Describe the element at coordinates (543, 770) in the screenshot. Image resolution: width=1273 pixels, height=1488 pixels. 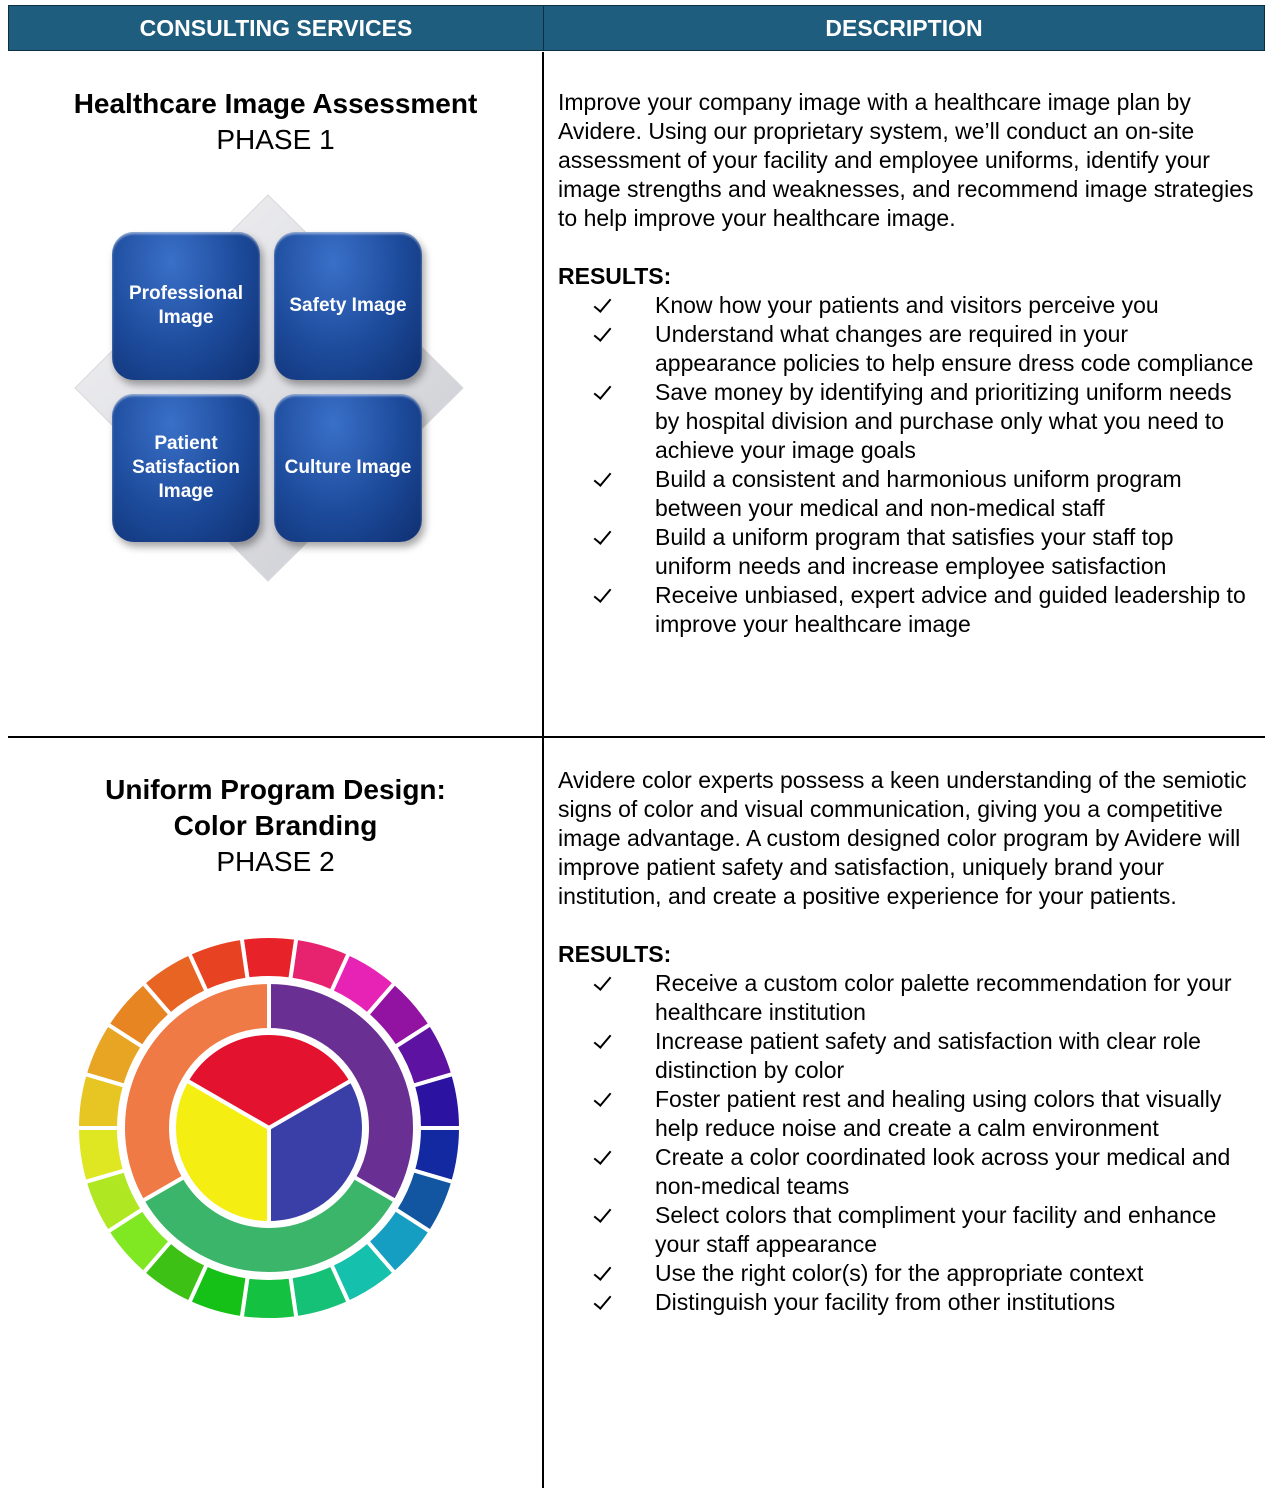
I see `column-divider` at that location.